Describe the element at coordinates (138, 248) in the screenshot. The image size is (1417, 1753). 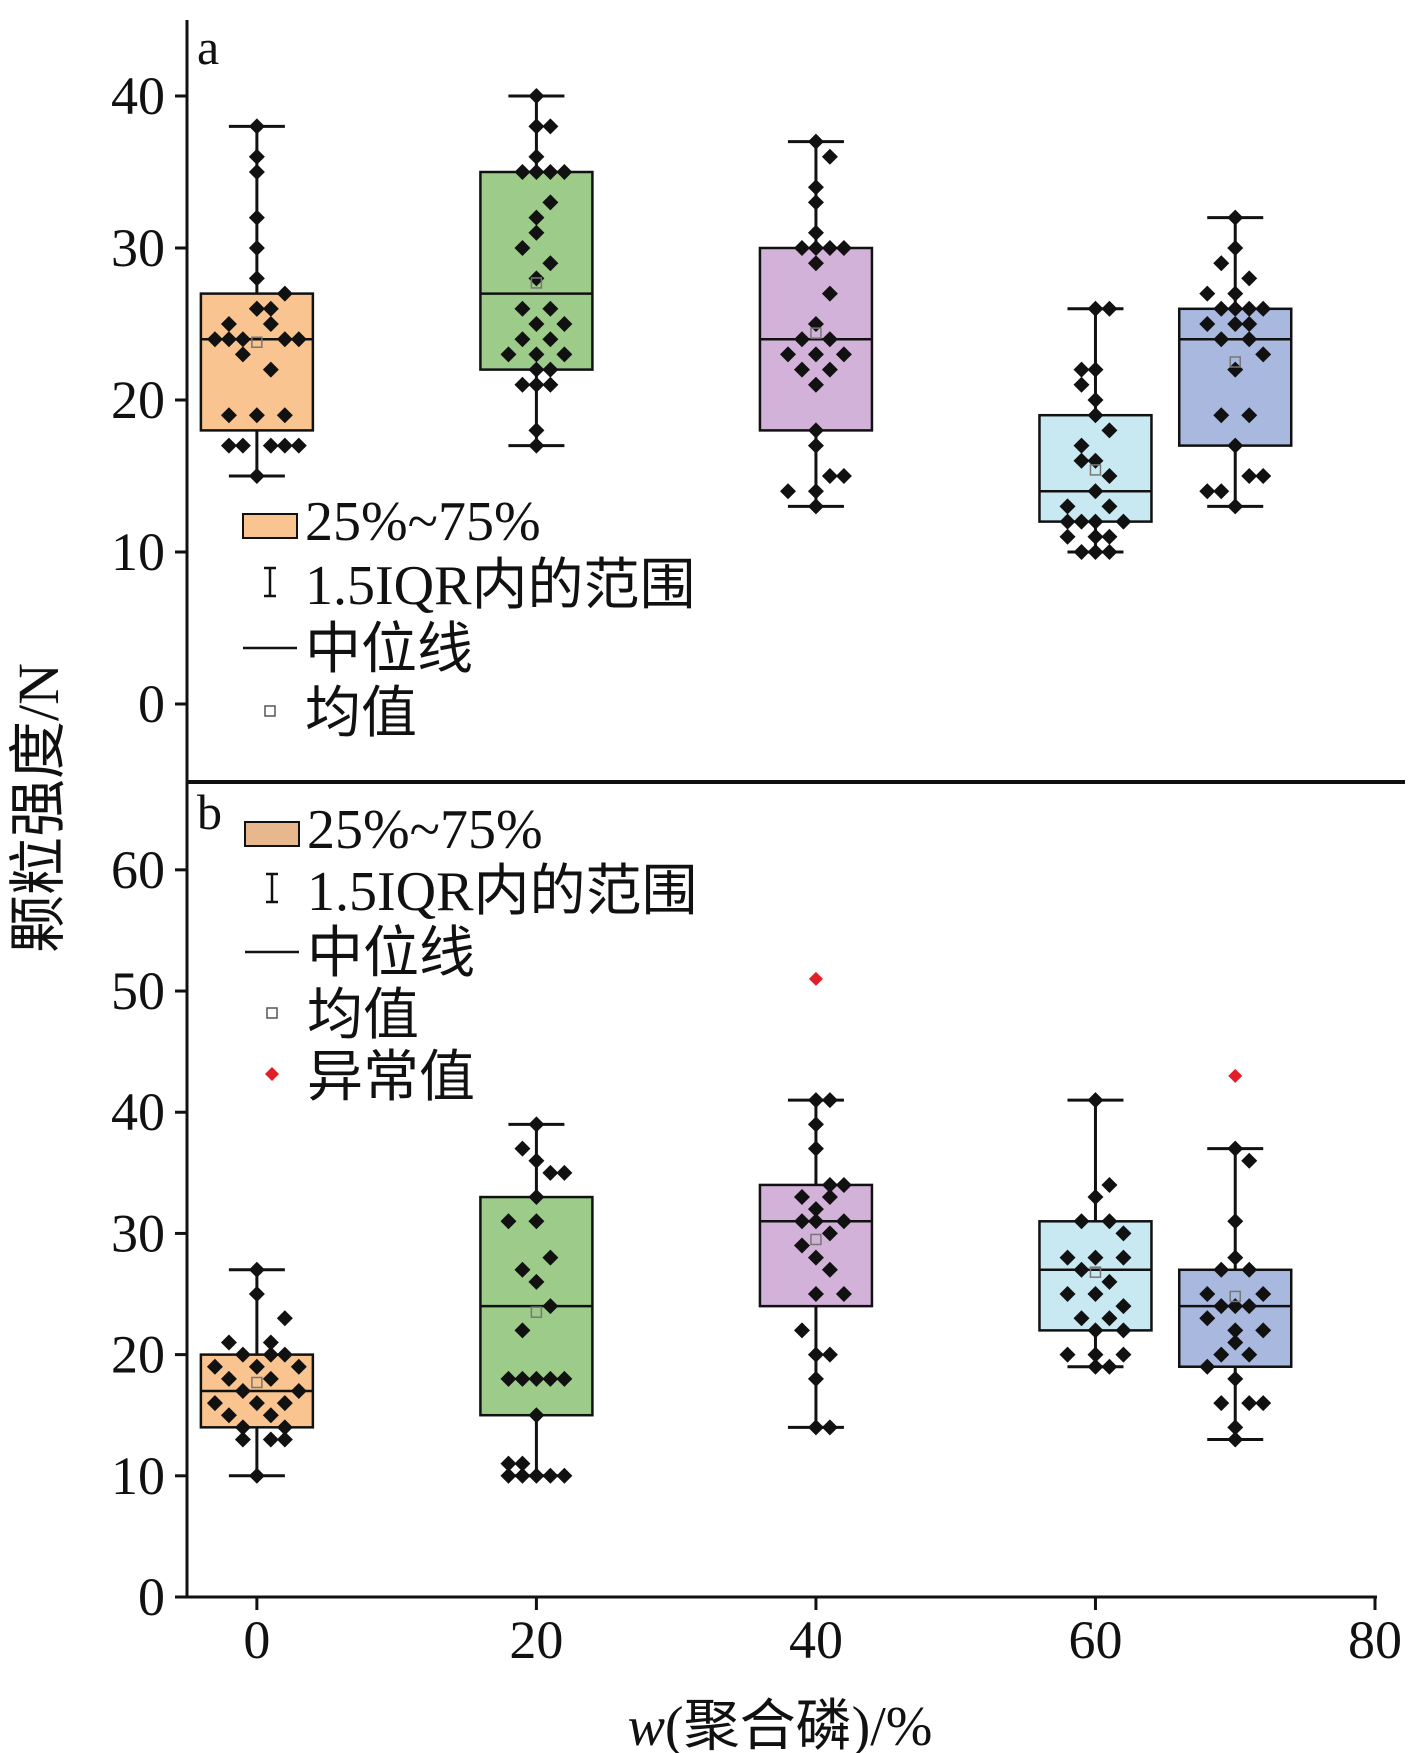
I see `y-tick-label: 30` at that location.